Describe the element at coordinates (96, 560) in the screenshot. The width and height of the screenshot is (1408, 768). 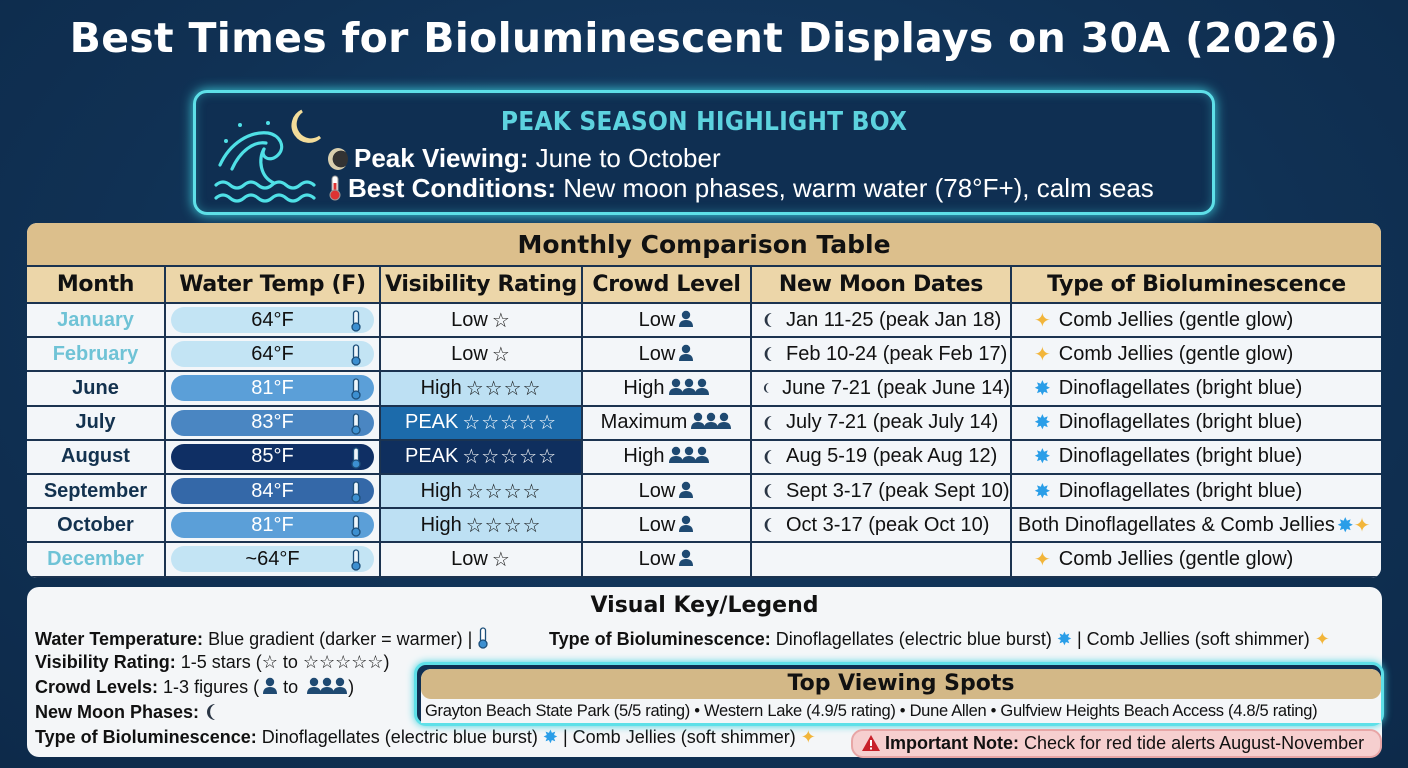
I see `cell-month: December` at that location.